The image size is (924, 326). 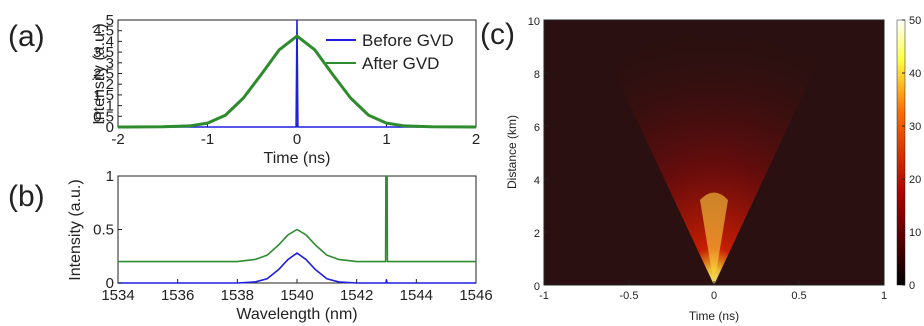 I want to click on y-tick-label: 2.5, so click(x=103, y=74).